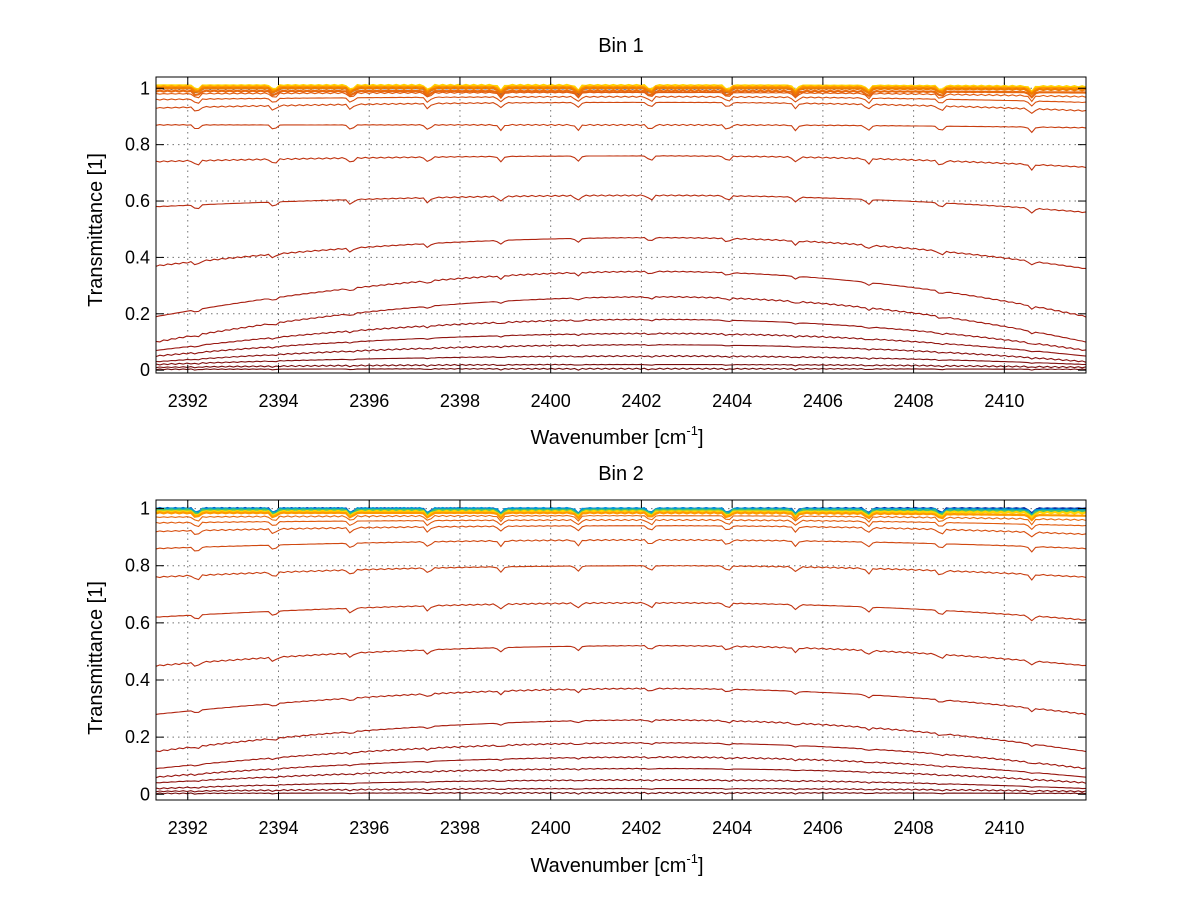  Describe the element at coordinates (621, 46) in the screenshot. I see `subplot-title: Bin 1` at that location.